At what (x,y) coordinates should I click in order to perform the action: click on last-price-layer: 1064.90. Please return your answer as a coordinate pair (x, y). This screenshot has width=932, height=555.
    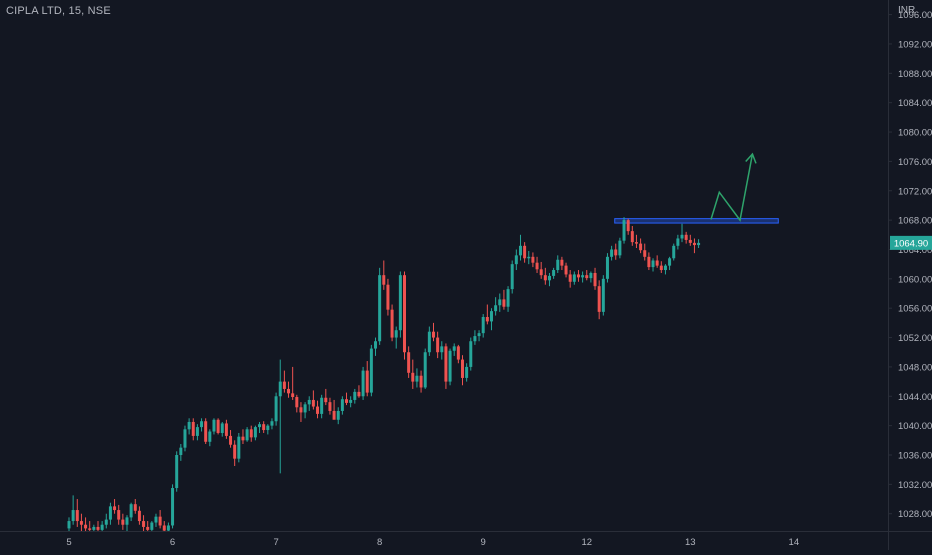
    Looking at the image, I should click on (911, 242).